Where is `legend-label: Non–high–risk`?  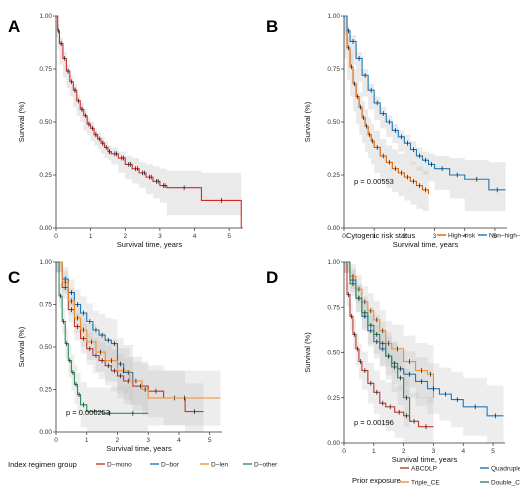 legend-label: Non–high–risk is located at coordinates (504, 235).